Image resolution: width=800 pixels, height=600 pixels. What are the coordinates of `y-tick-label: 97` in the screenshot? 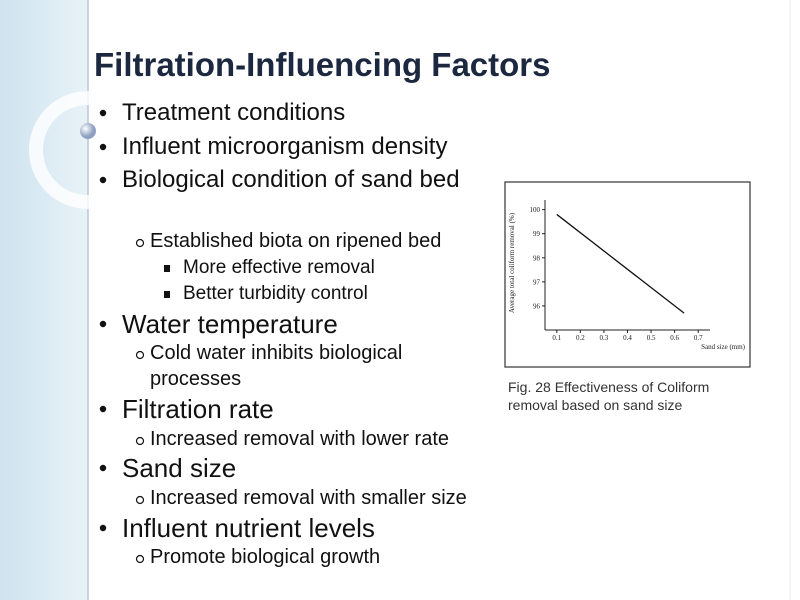 It's located at (537, 282).